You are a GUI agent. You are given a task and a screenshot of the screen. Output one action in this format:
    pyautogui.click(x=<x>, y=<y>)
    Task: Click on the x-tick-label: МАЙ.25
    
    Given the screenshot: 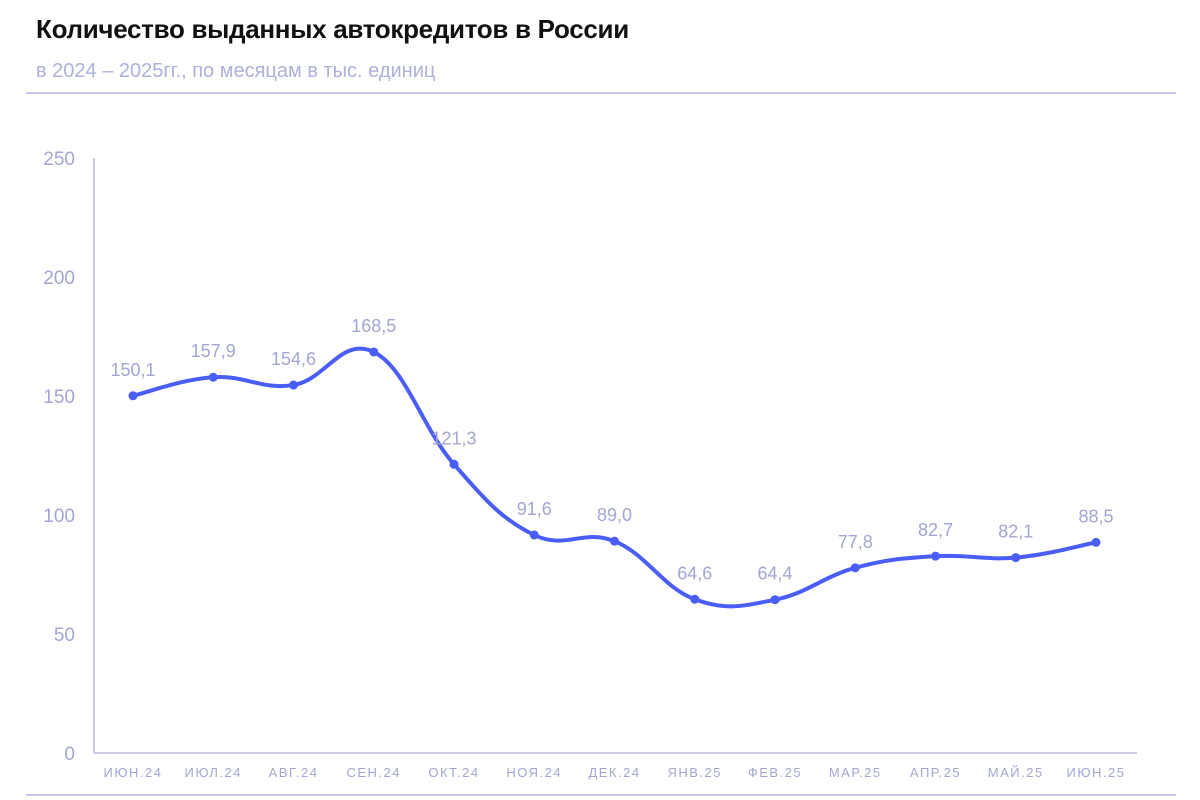 What is the action you would take?
    pyautogui.click(x=1016, y=772)
    